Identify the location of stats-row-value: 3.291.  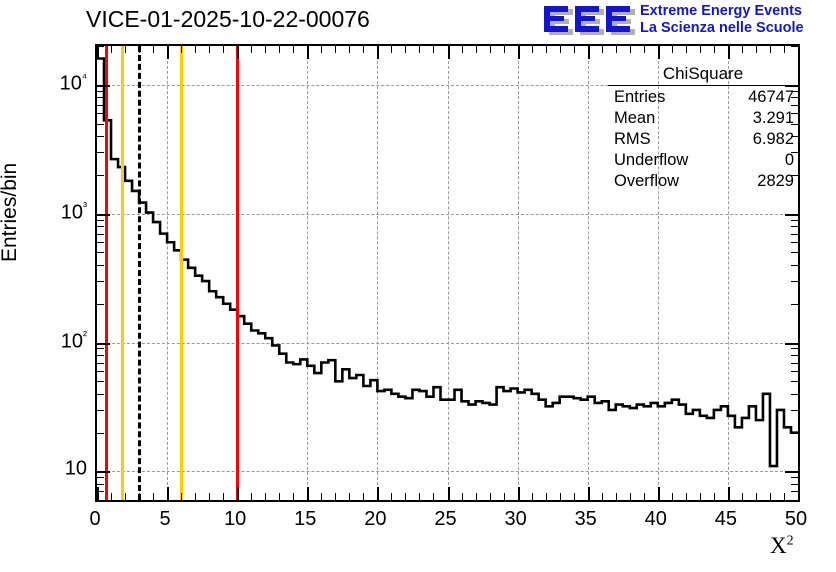
(773, 118).